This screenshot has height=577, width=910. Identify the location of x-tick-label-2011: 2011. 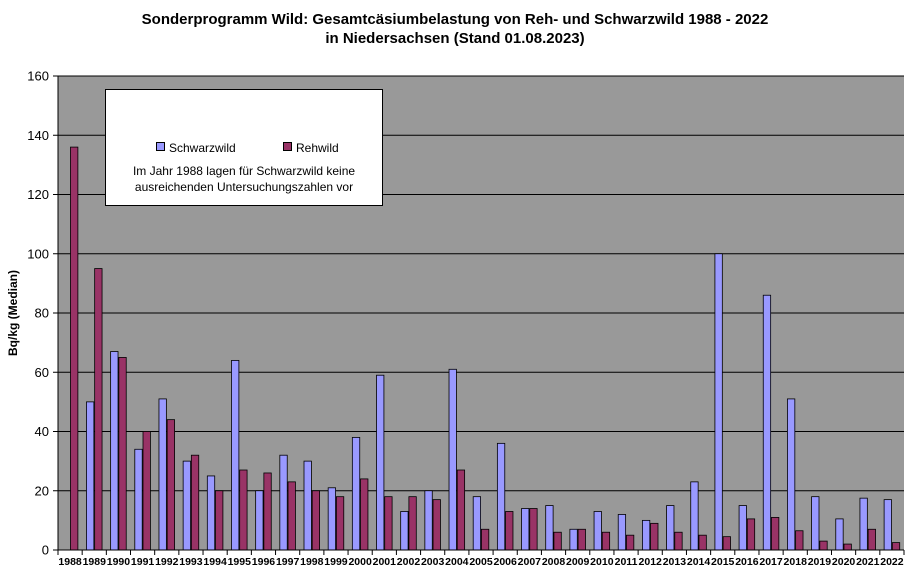
(626, 562).